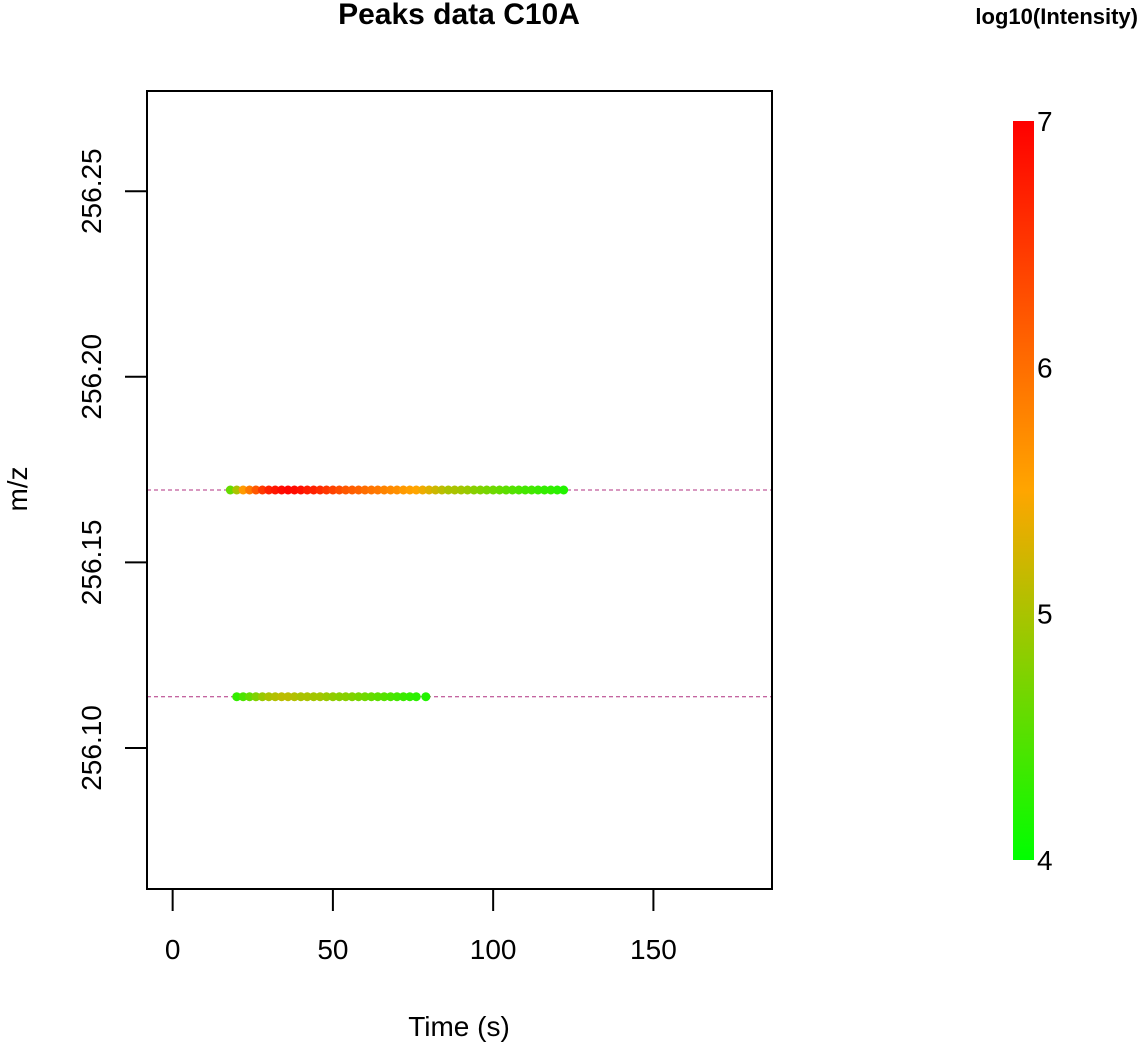 The image size is (1141, 1043). I want to click on y-tick-label: 256.25, so click(91, 191).